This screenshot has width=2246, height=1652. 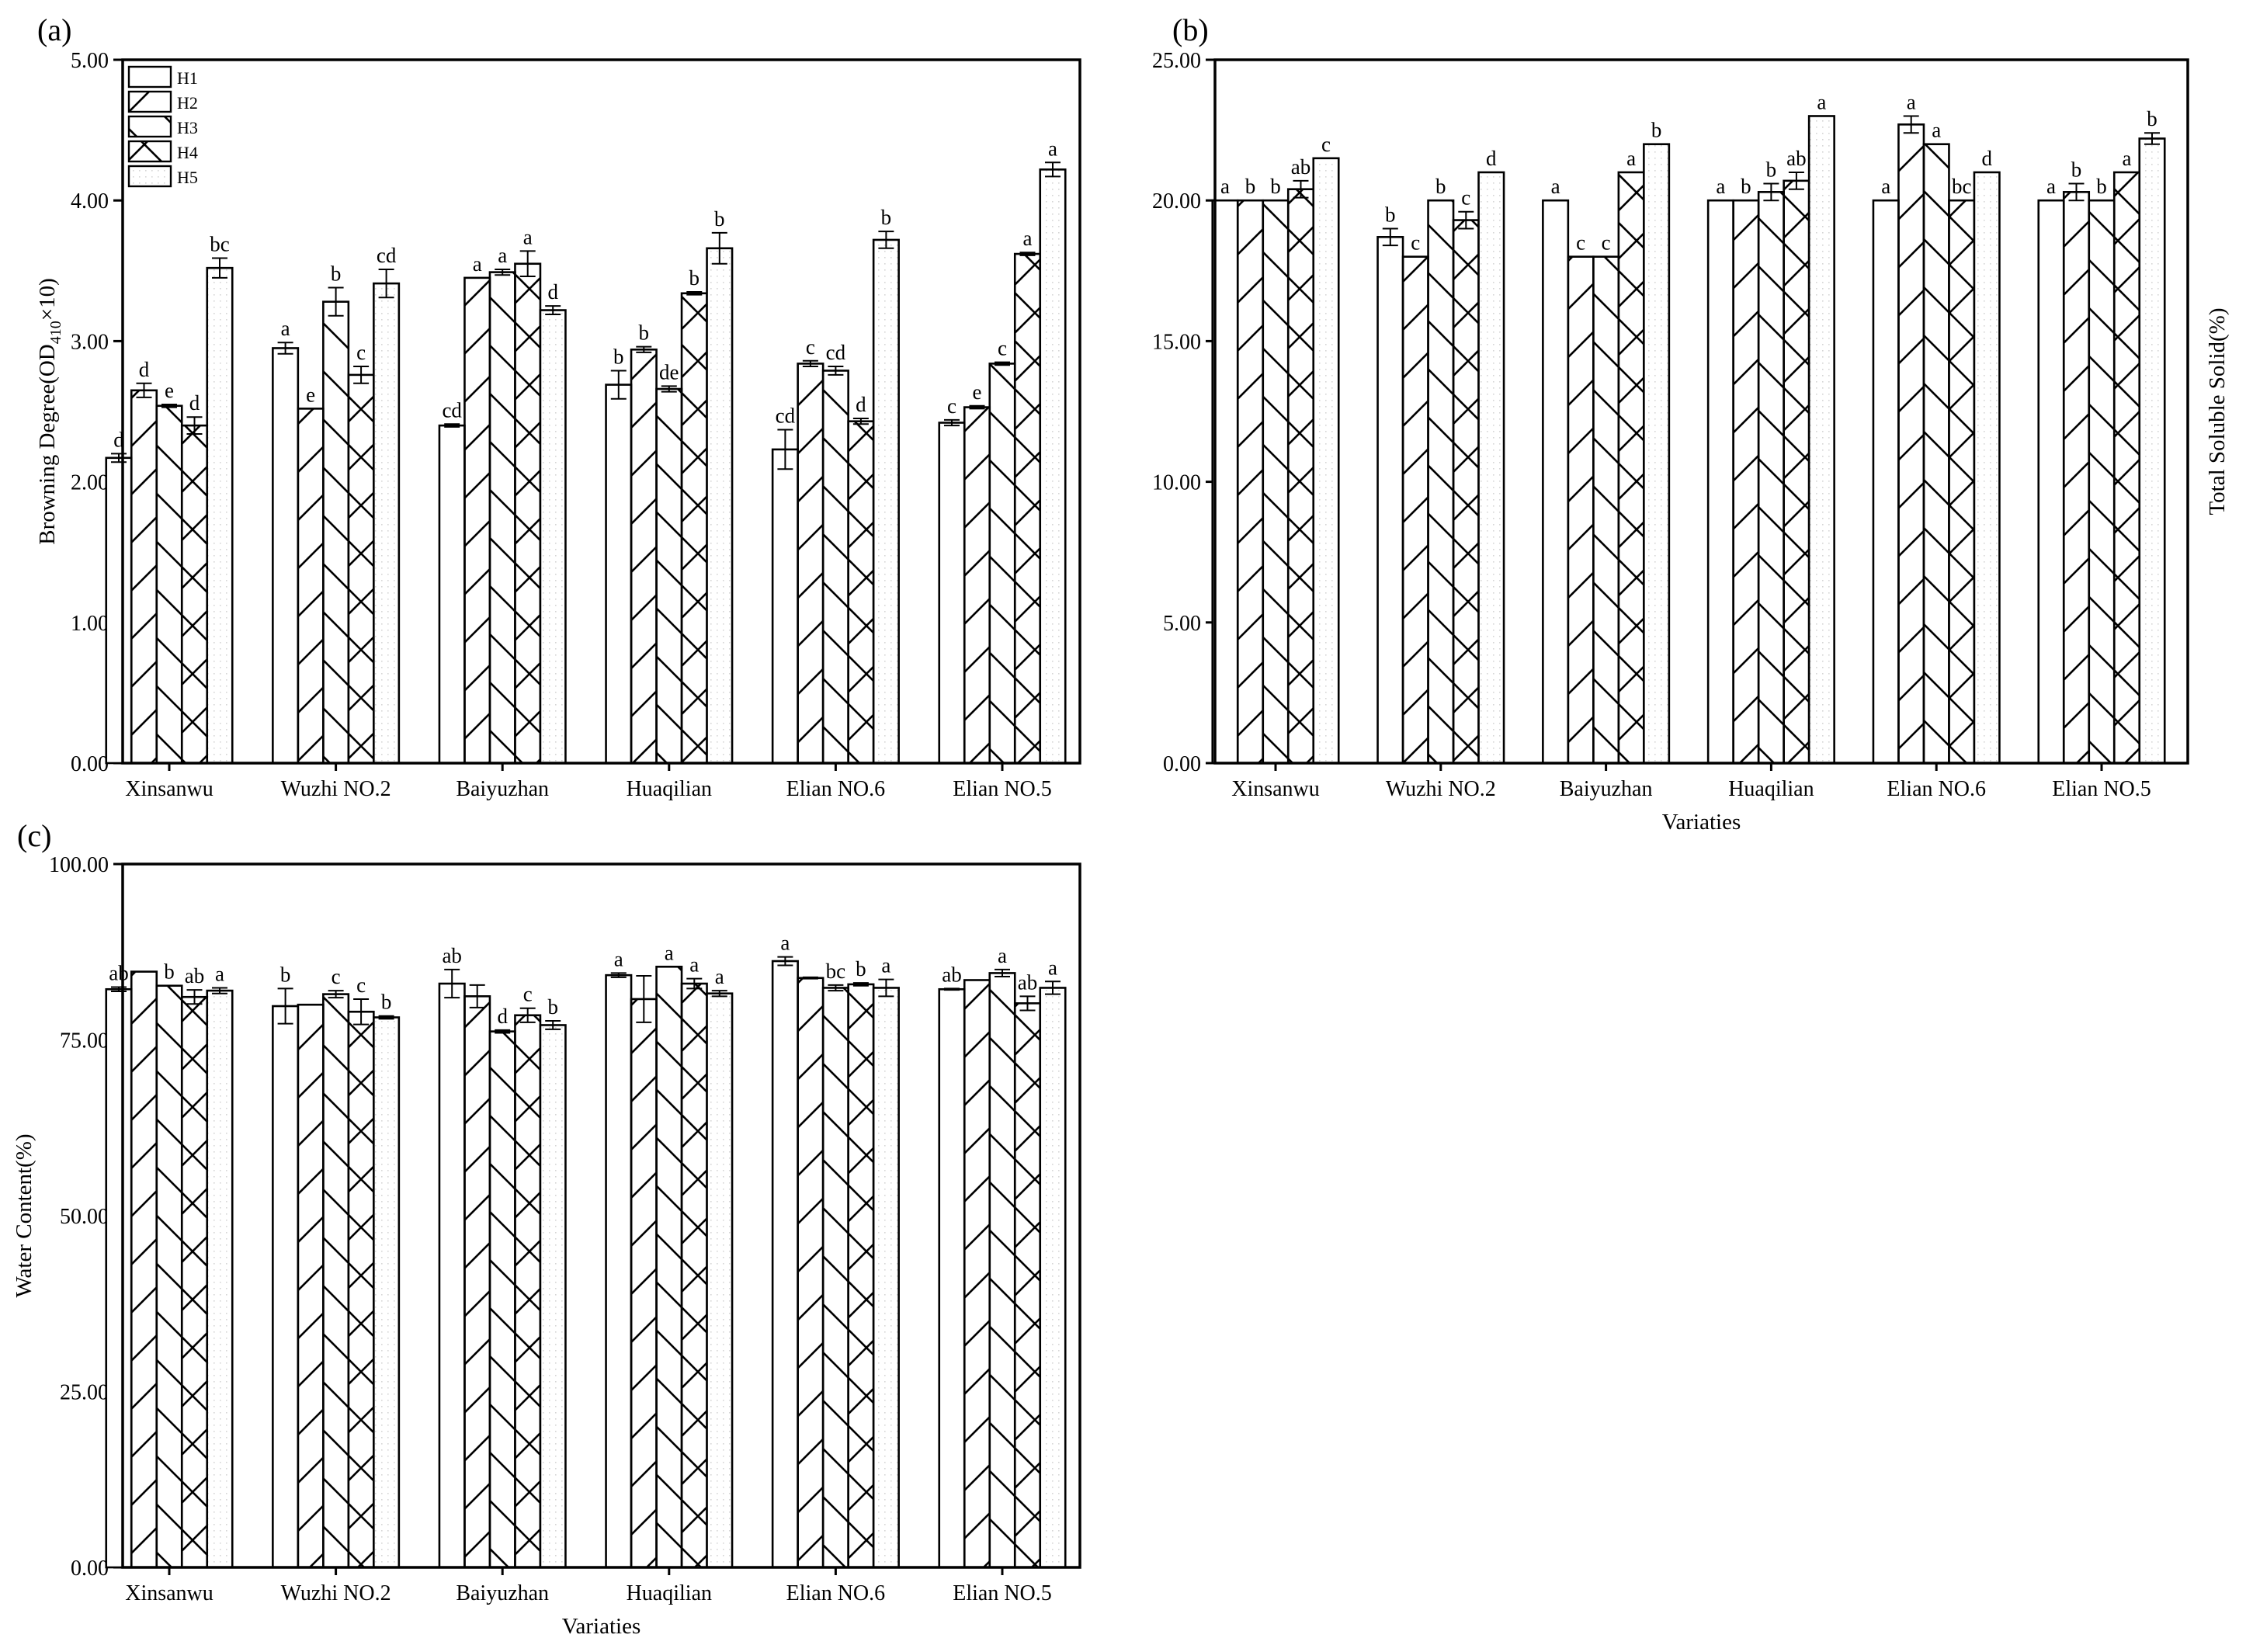 I want to click on y-tick-label: 1.00, so click(x=90, y=624).